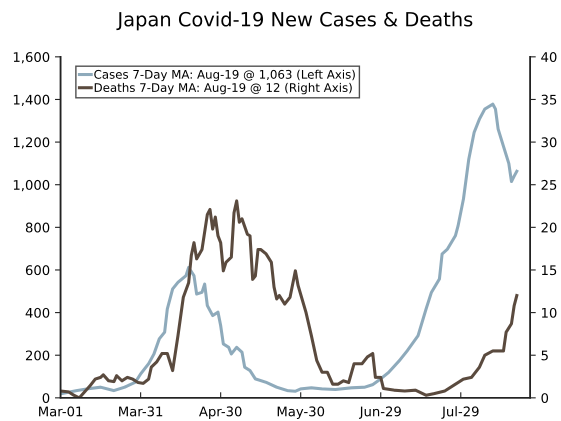 The height and width of the screenshot is (421, 561). Describe the element at coordinates (140, 411) in the screenshot. I see `x-tick-label: Mar-31` at that location.